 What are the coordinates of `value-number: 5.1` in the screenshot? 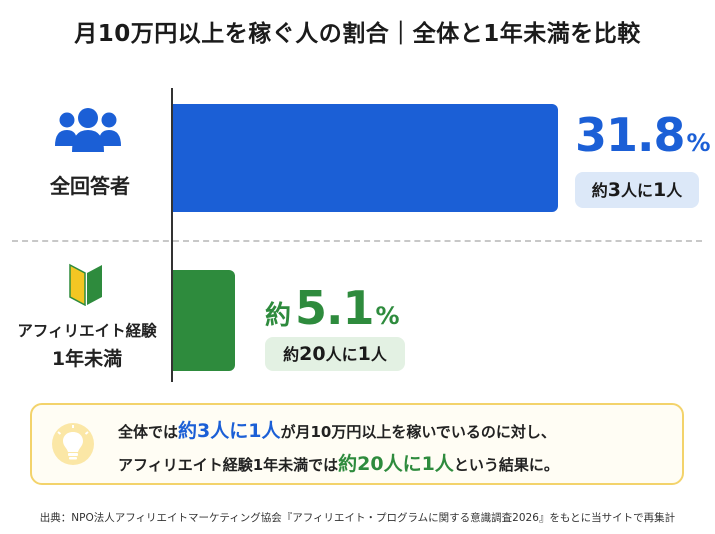 It's located at (334, 308).